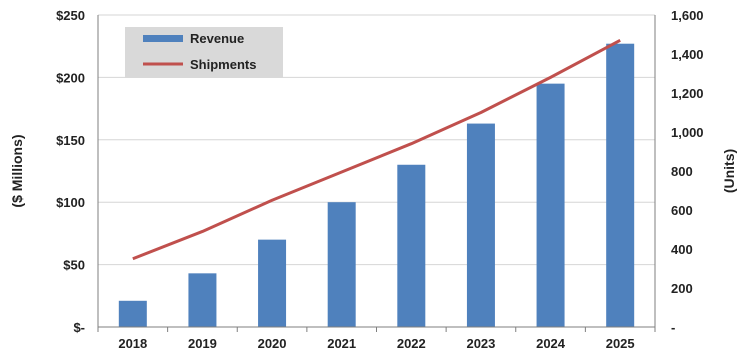  What do you see at coordinates (70, 77) in the screenshot?
I see `y-left-tick-label: $200` at bounding box center [70, 77].